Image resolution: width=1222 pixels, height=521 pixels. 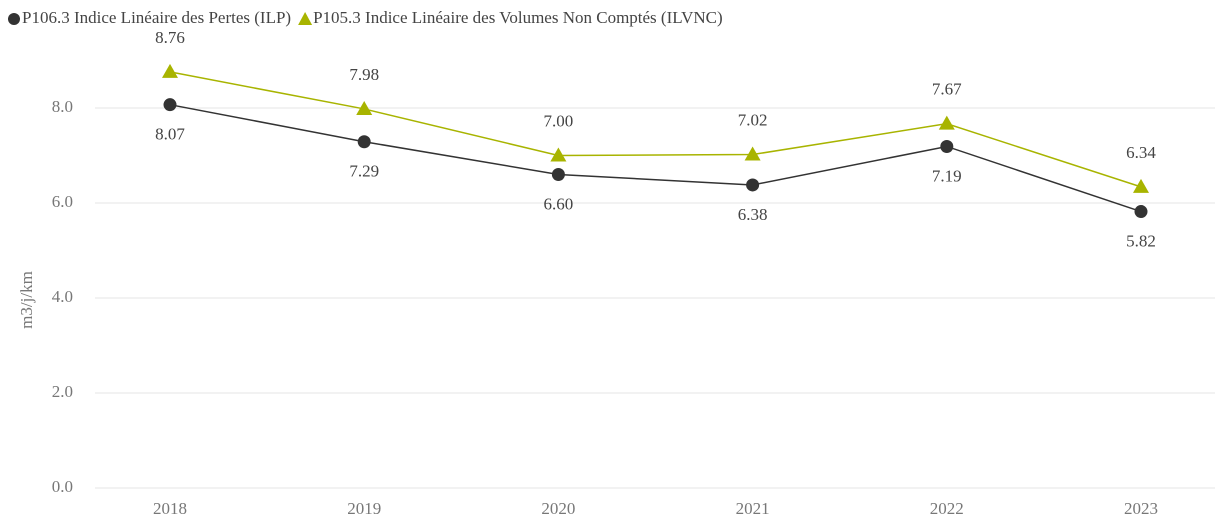 I want to click on data-label: 7.29, so click(x=364, y=171).